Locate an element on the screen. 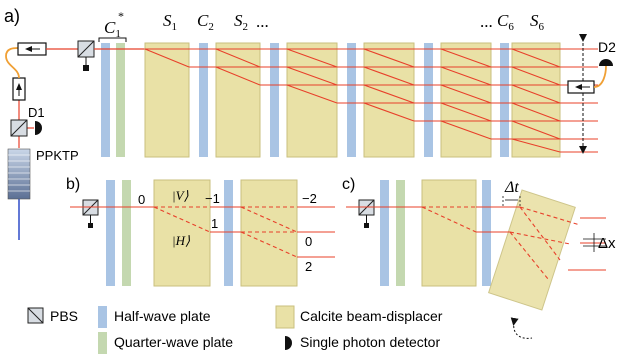 This screenshot has height=356, width=623. delta-x-label: Δx is located at coordinates (607, 243).